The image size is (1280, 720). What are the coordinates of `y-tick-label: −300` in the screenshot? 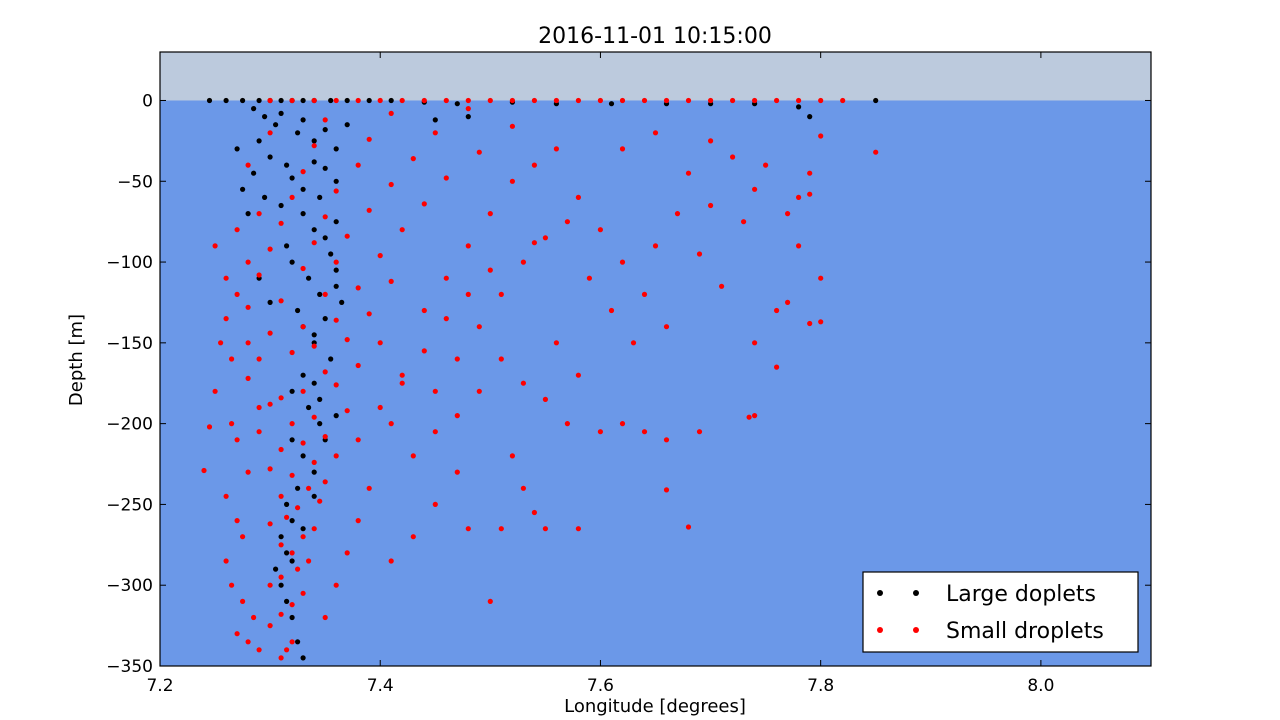 It's located at (129, 586).